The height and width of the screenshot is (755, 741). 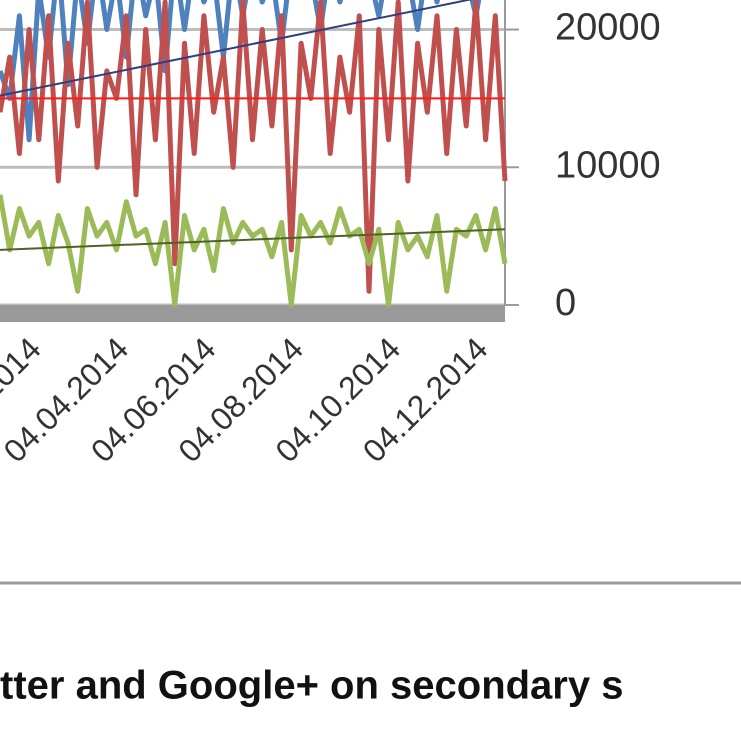 I want to click on y-tick-label: 10000, so click(x=608, y=165).